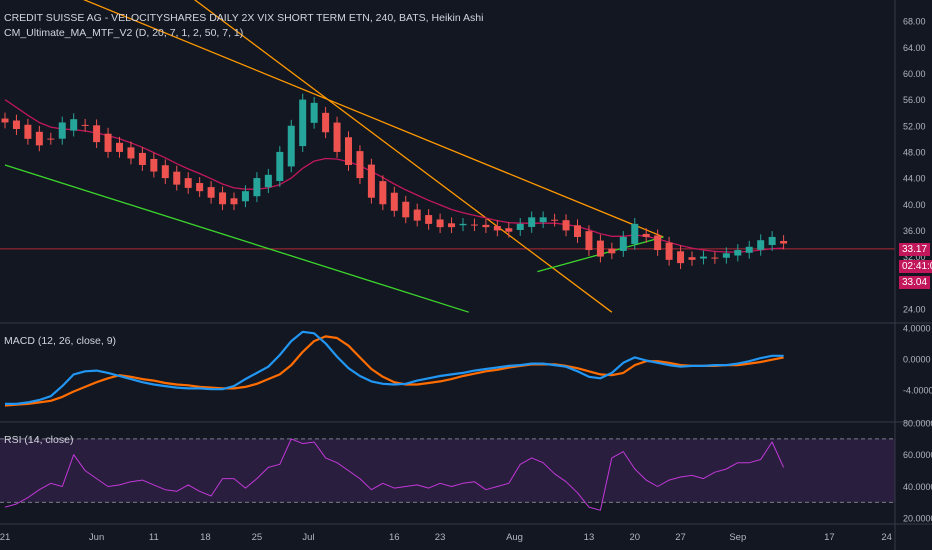 Image resolution: width=932 pixels, height=550 pixels. Describe the element at coordinates (914, 152) in the screenshot. I see `price-tick-label: 48.00` at that location.